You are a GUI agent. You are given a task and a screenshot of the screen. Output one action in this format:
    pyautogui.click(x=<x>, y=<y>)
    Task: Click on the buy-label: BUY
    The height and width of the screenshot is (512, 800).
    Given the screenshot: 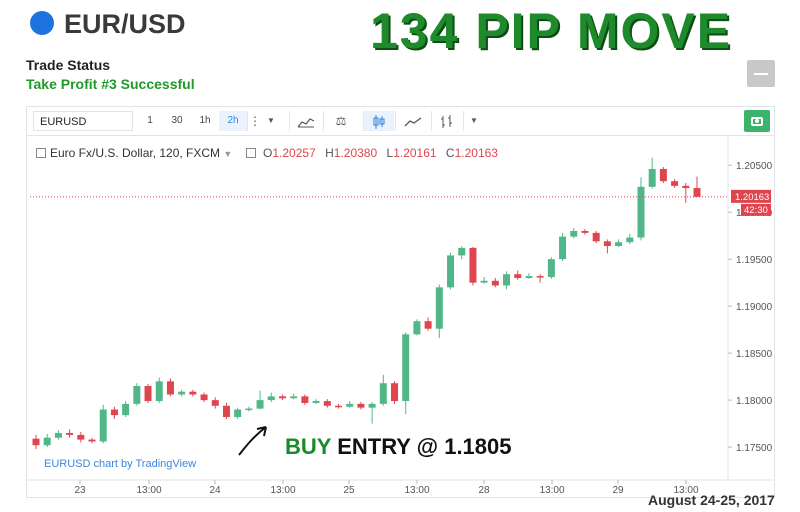 What is the action you would take?
    pyautogui.click(x=308, y=446)
    